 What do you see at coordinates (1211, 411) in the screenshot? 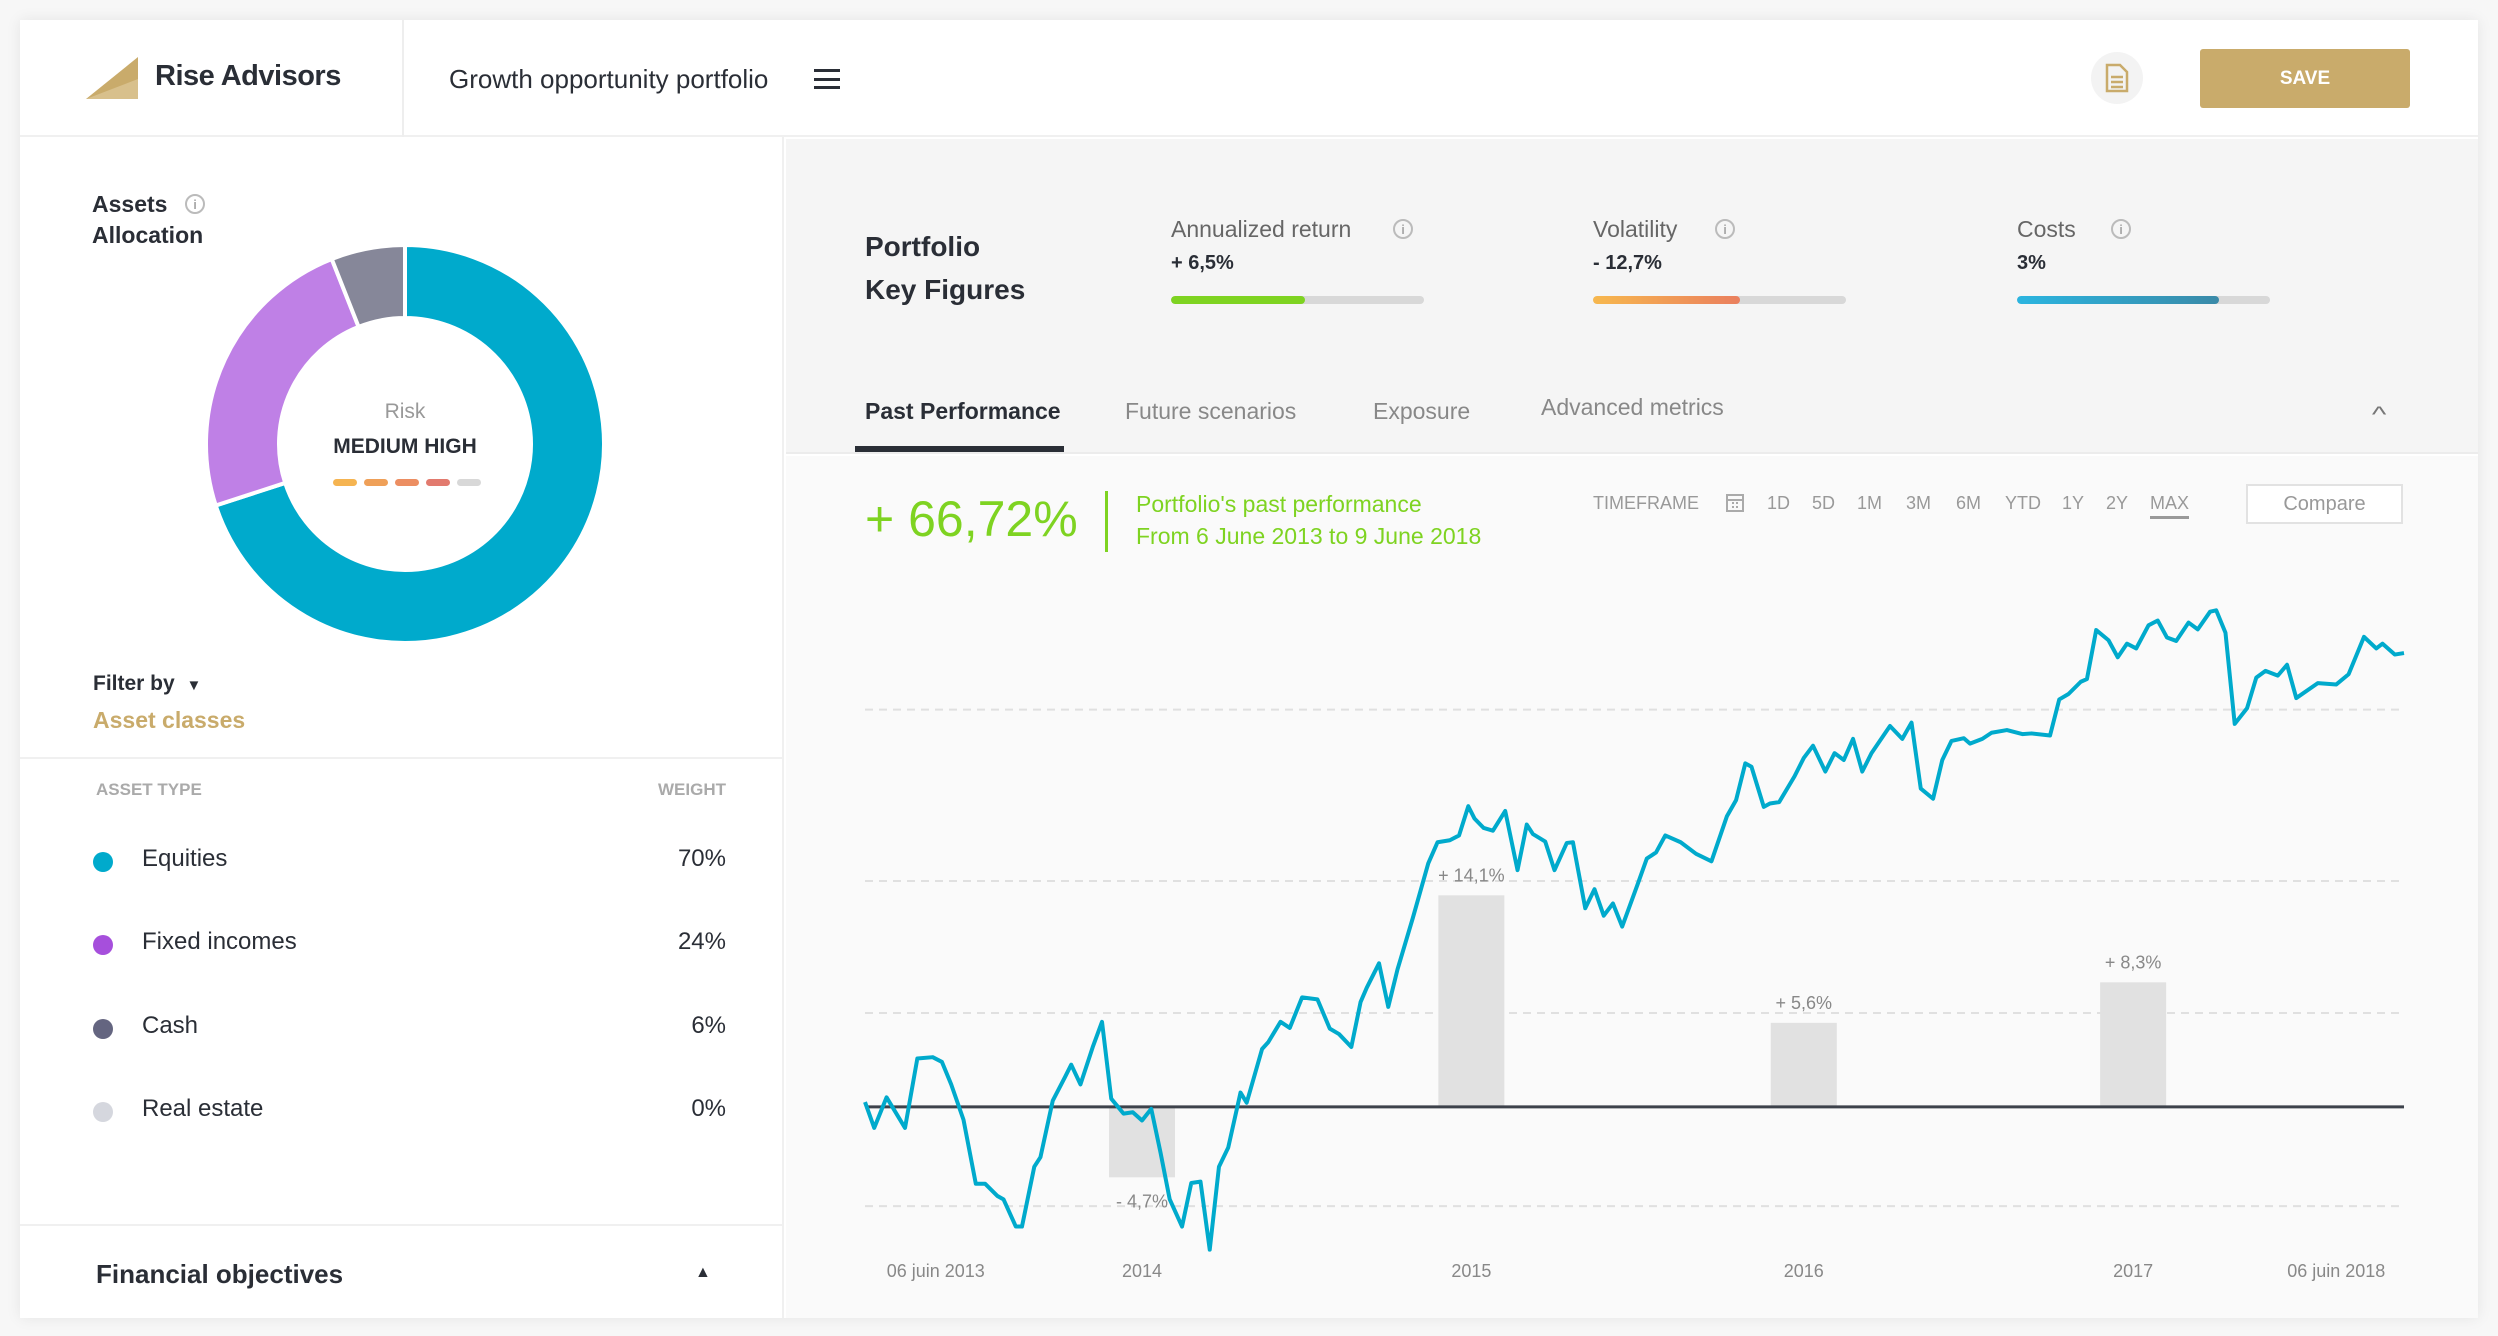
I see `tab-future-scenarios: Future scenarios` at bounding box center [1211, 411].